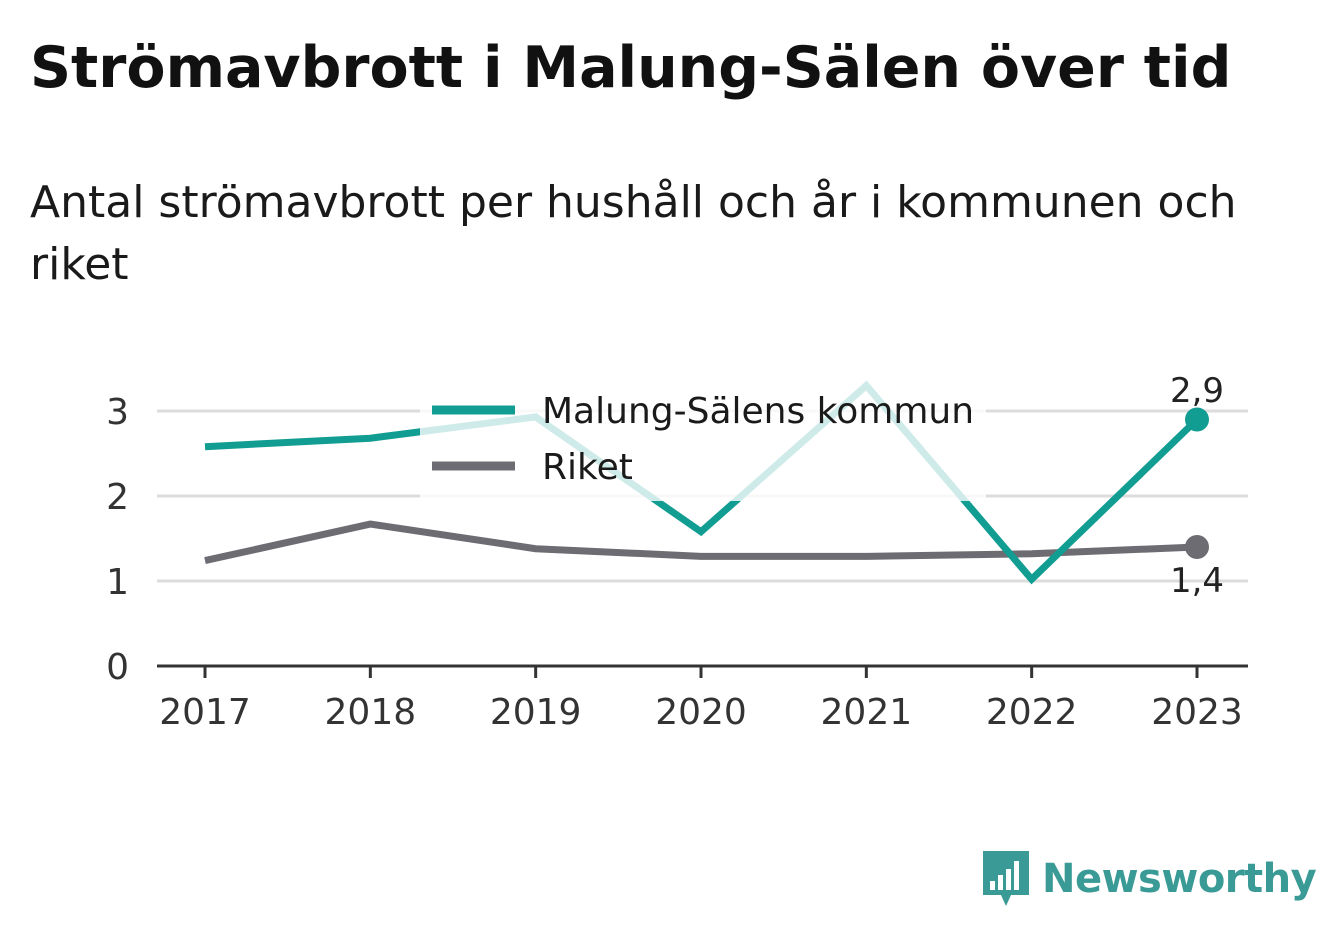 The width and height of the screenshot is (1322, 939). Describe the element at coordinates (117, 497) in the screenshot. I see `y-tick-label: 2` at that location.